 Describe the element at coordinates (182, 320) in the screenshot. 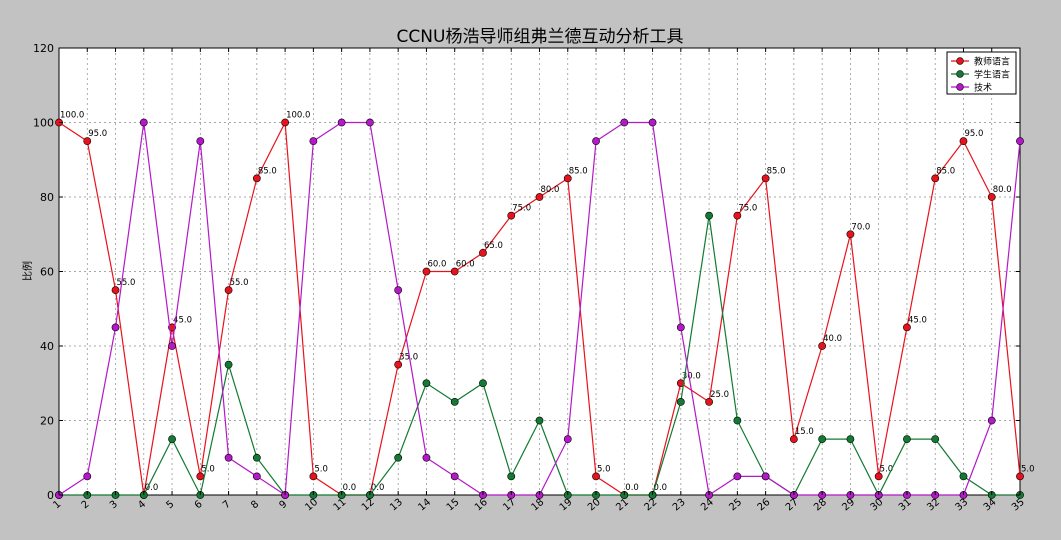

I see `data-label: 45.0` at that location.